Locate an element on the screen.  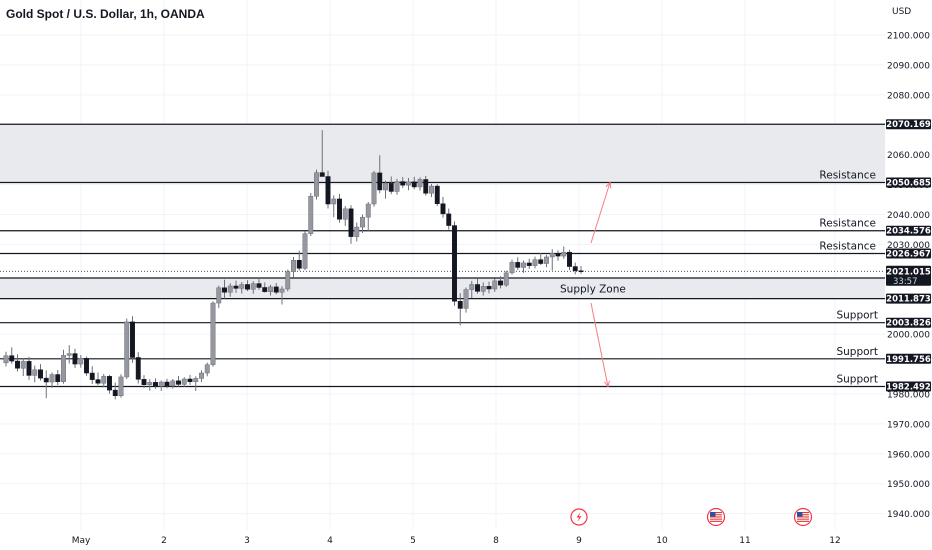
level-price-tag: 2026.967 is located at coordinates (908, 253).